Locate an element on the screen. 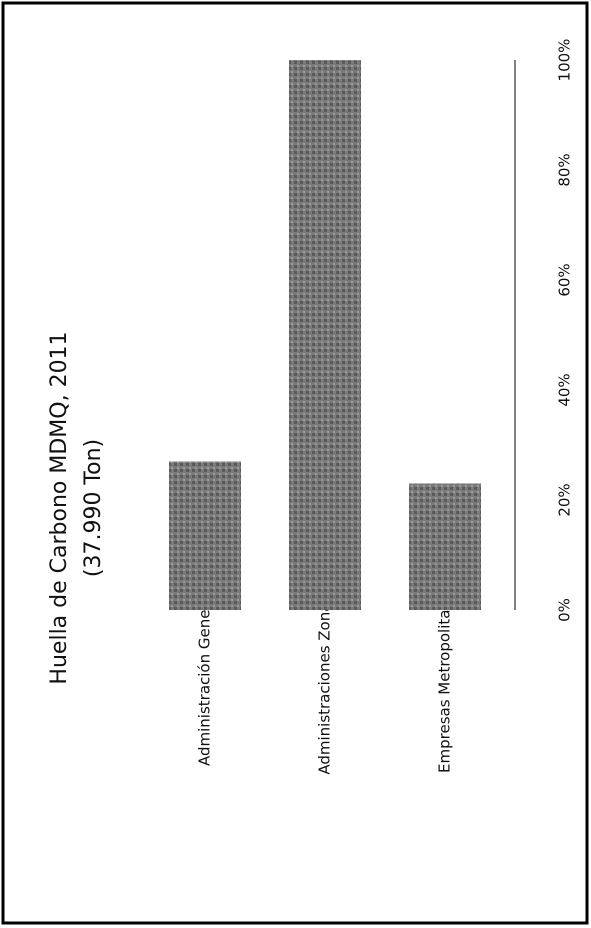 This screenshot has height=928, width=591. x-tick-label: 100% is located at coordinates (565, 60).